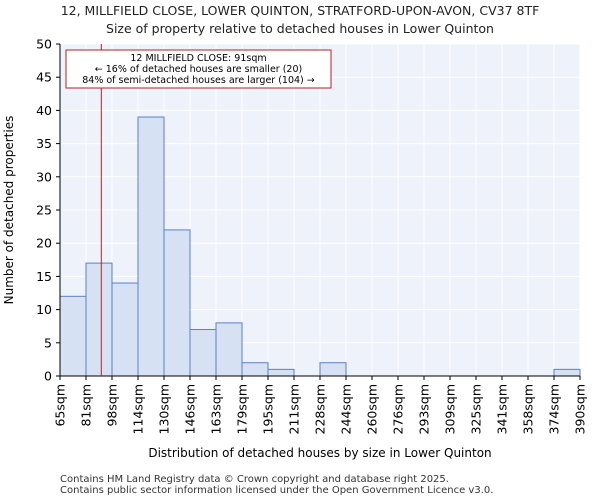  I want to click on bar-130sqm, so click(177, 303).